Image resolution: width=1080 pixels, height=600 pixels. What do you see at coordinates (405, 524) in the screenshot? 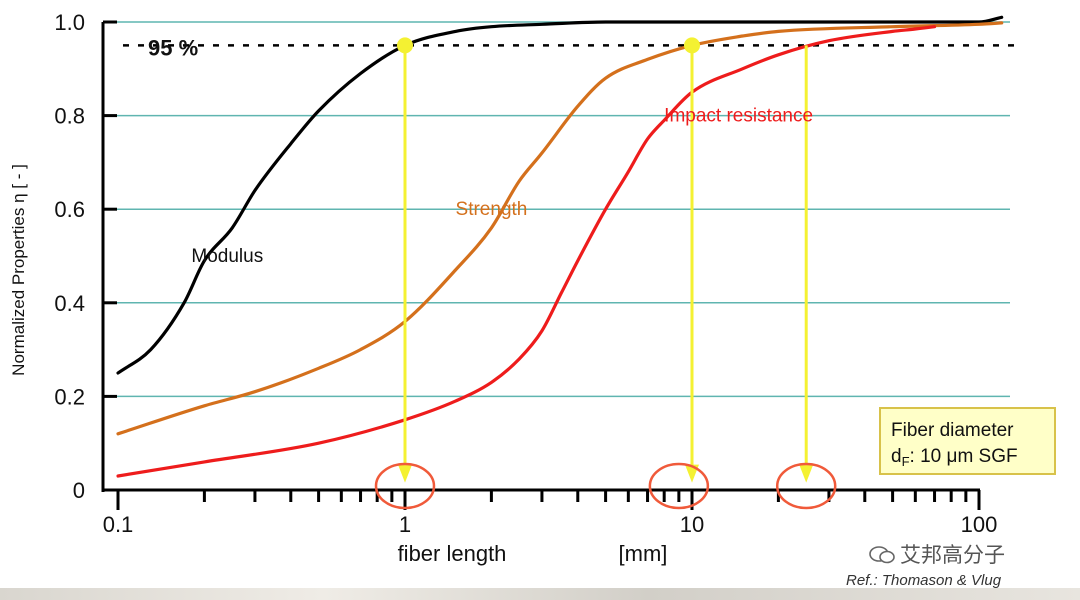
I see `x-tick-label: 1` at bounding box center [405, 524].